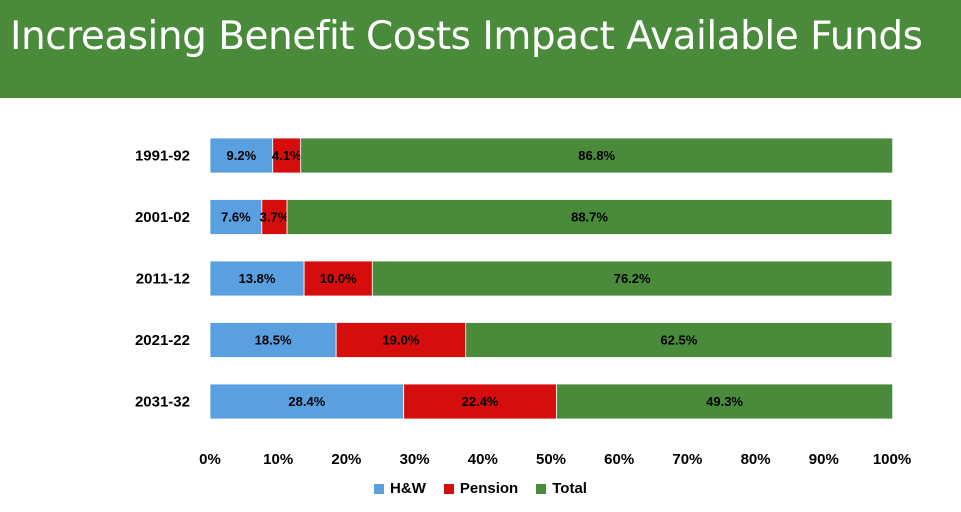 Image resolution: width=961 pixels, height=512 pixels. What do you see at coordinates (892, 459) in the screenshot?
I see `x-tick-label: 100%` at bounding box center [892, 459].